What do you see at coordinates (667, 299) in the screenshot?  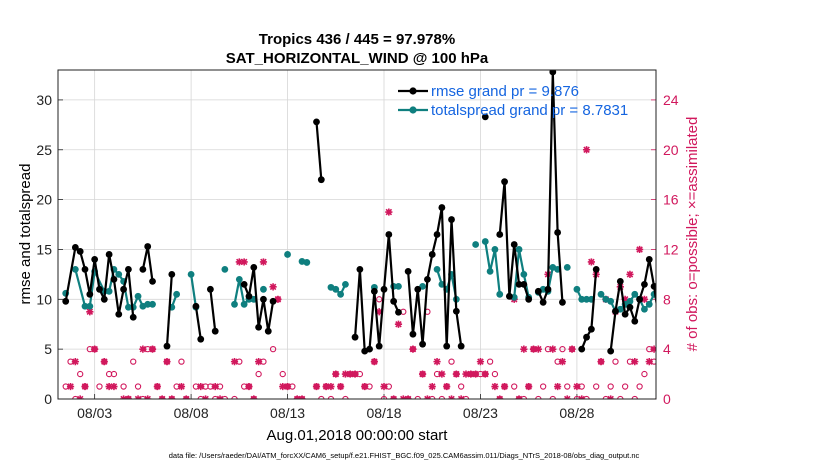 I see `y2-tick-label: 8` at bounding box center [667, 299].